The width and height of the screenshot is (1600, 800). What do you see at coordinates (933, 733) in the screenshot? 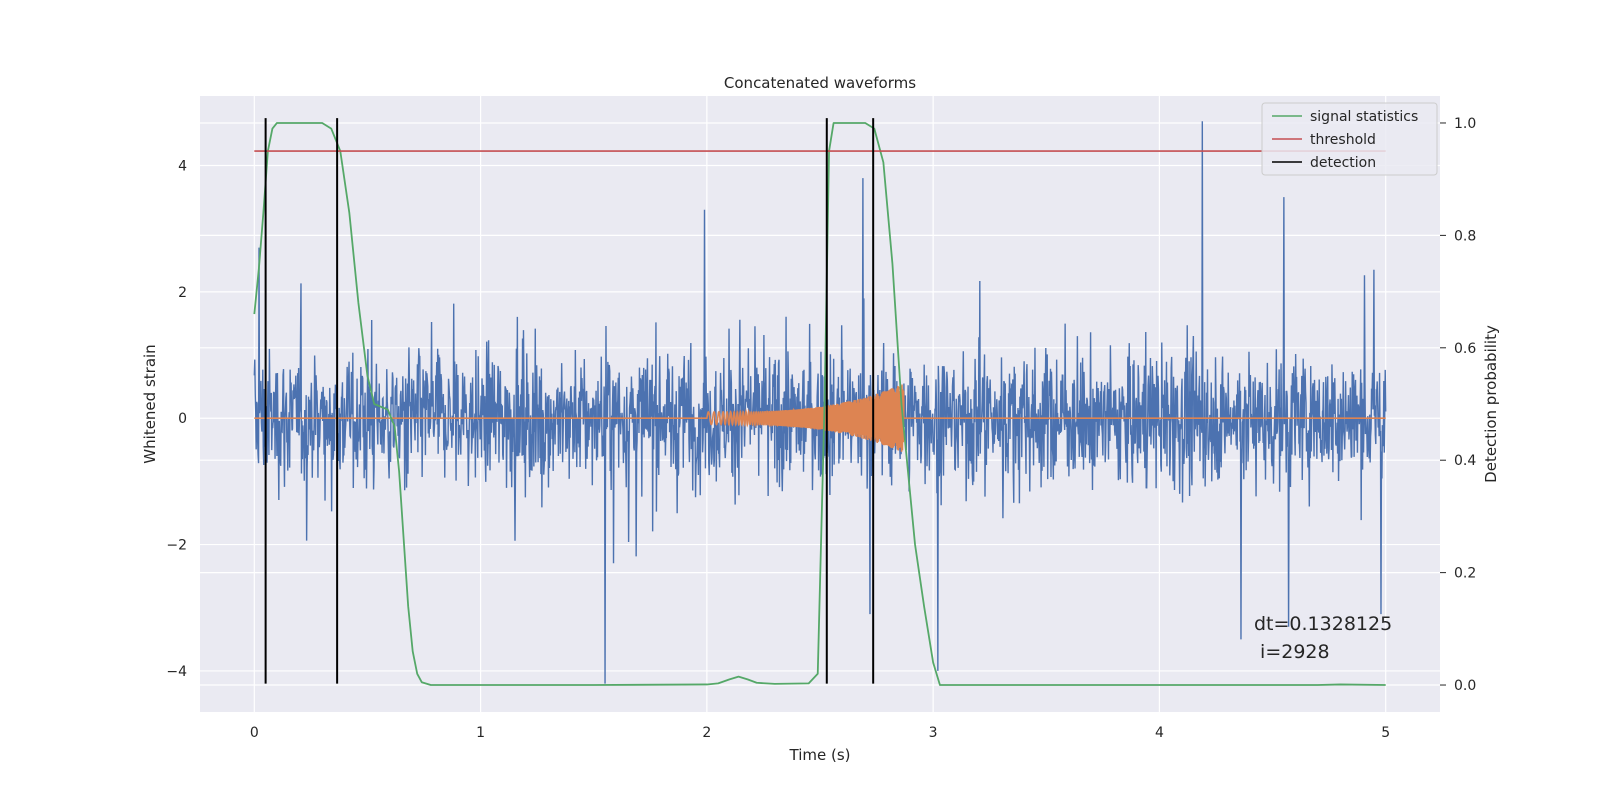
I see `x-tick-label: 3` at bounding box center [933, 733].